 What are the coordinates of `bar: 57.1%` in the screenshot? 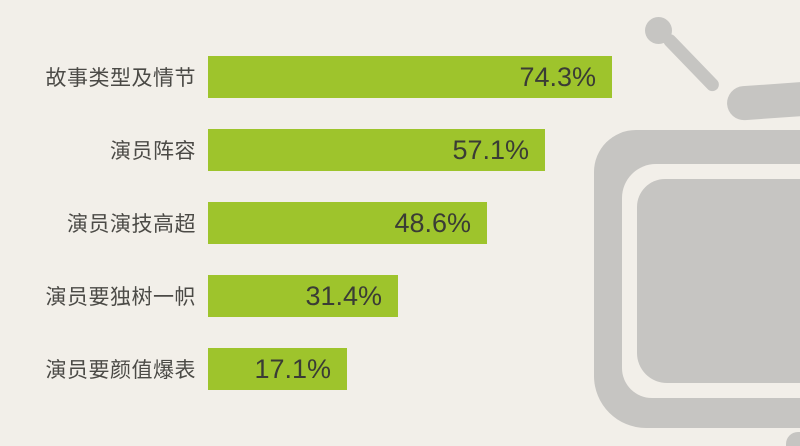 It's located at (376, 150).